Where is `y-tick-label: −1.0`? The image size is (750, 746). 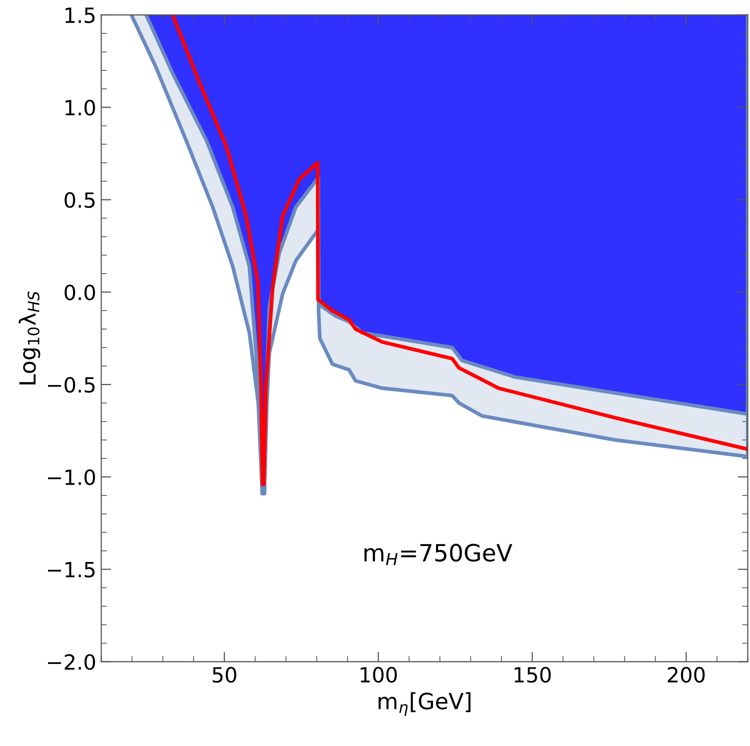
y-tick-label: −1.0 is located at coordinates (72, 477).